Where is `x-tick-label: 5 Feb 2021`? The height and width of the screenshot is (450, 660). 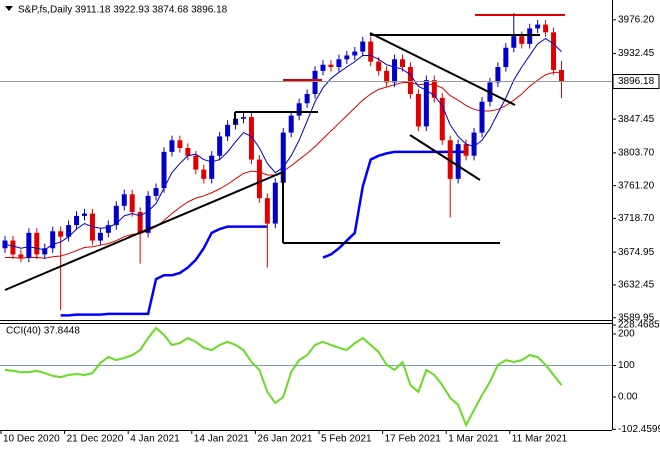
x-tick-label: 5 Feb 2021 is located at coordinates (346, 439).